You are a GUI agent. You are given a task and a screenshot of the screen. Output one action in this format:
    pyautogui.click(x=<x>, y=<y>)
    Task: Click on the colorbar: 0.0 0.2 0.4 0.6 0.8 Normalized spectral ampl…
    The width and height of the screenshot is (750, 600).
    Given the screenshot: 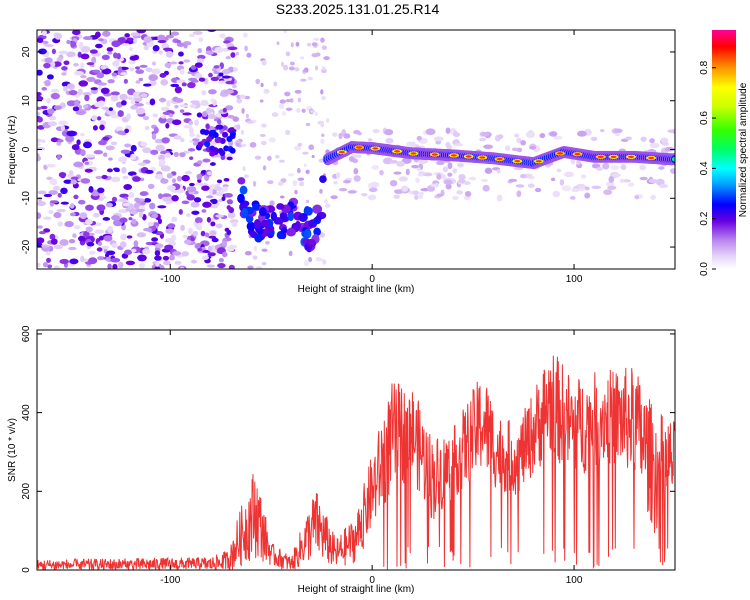 What is the action you would take?
    pyautogui.click(x=724, y=153)
    